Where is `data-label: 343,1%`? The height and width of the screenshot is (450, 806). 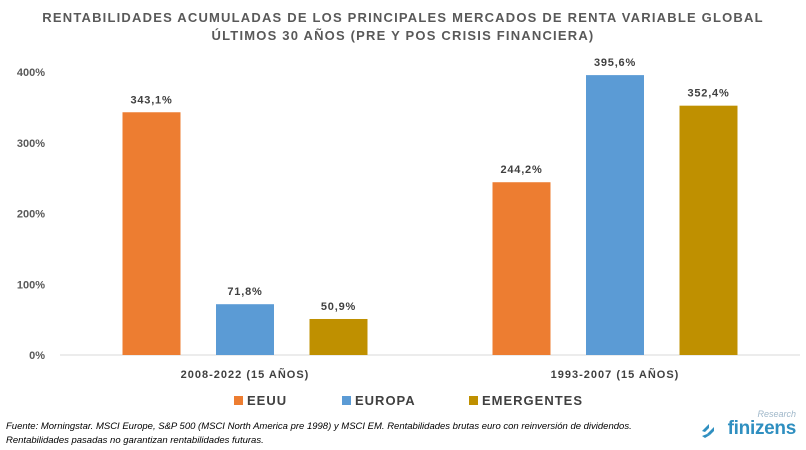 data-label: 343,1% is located at coordinates (151, 100).